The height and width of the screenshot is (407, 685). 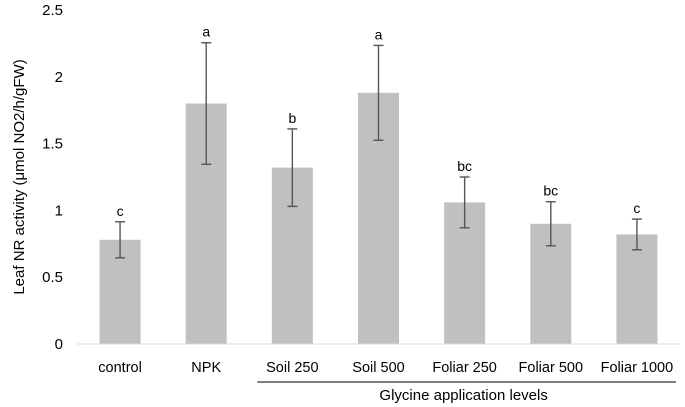 I want to click on x-tick-label: Foliar 1000, so click(x=637, y=368).